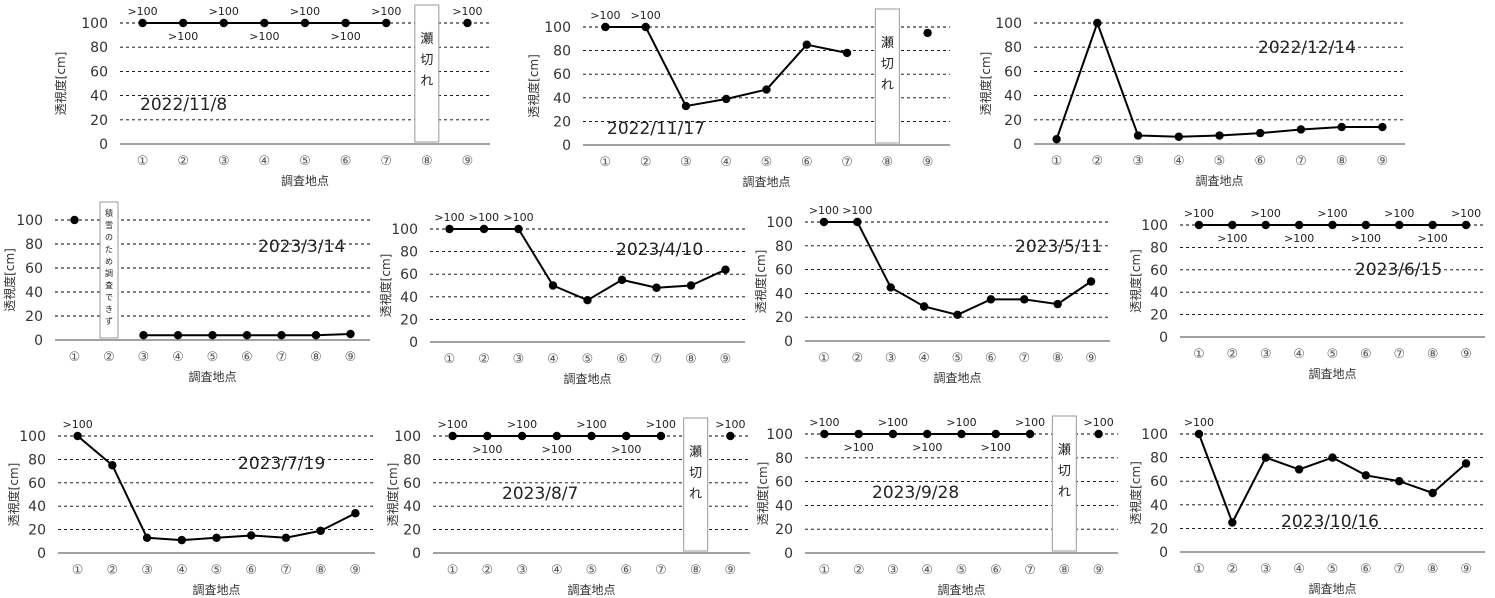 The image size is (1495, 598). Describe the element at coordinates (1064, 450) in the screenshot. I see `note-text: 瀬` at that location.